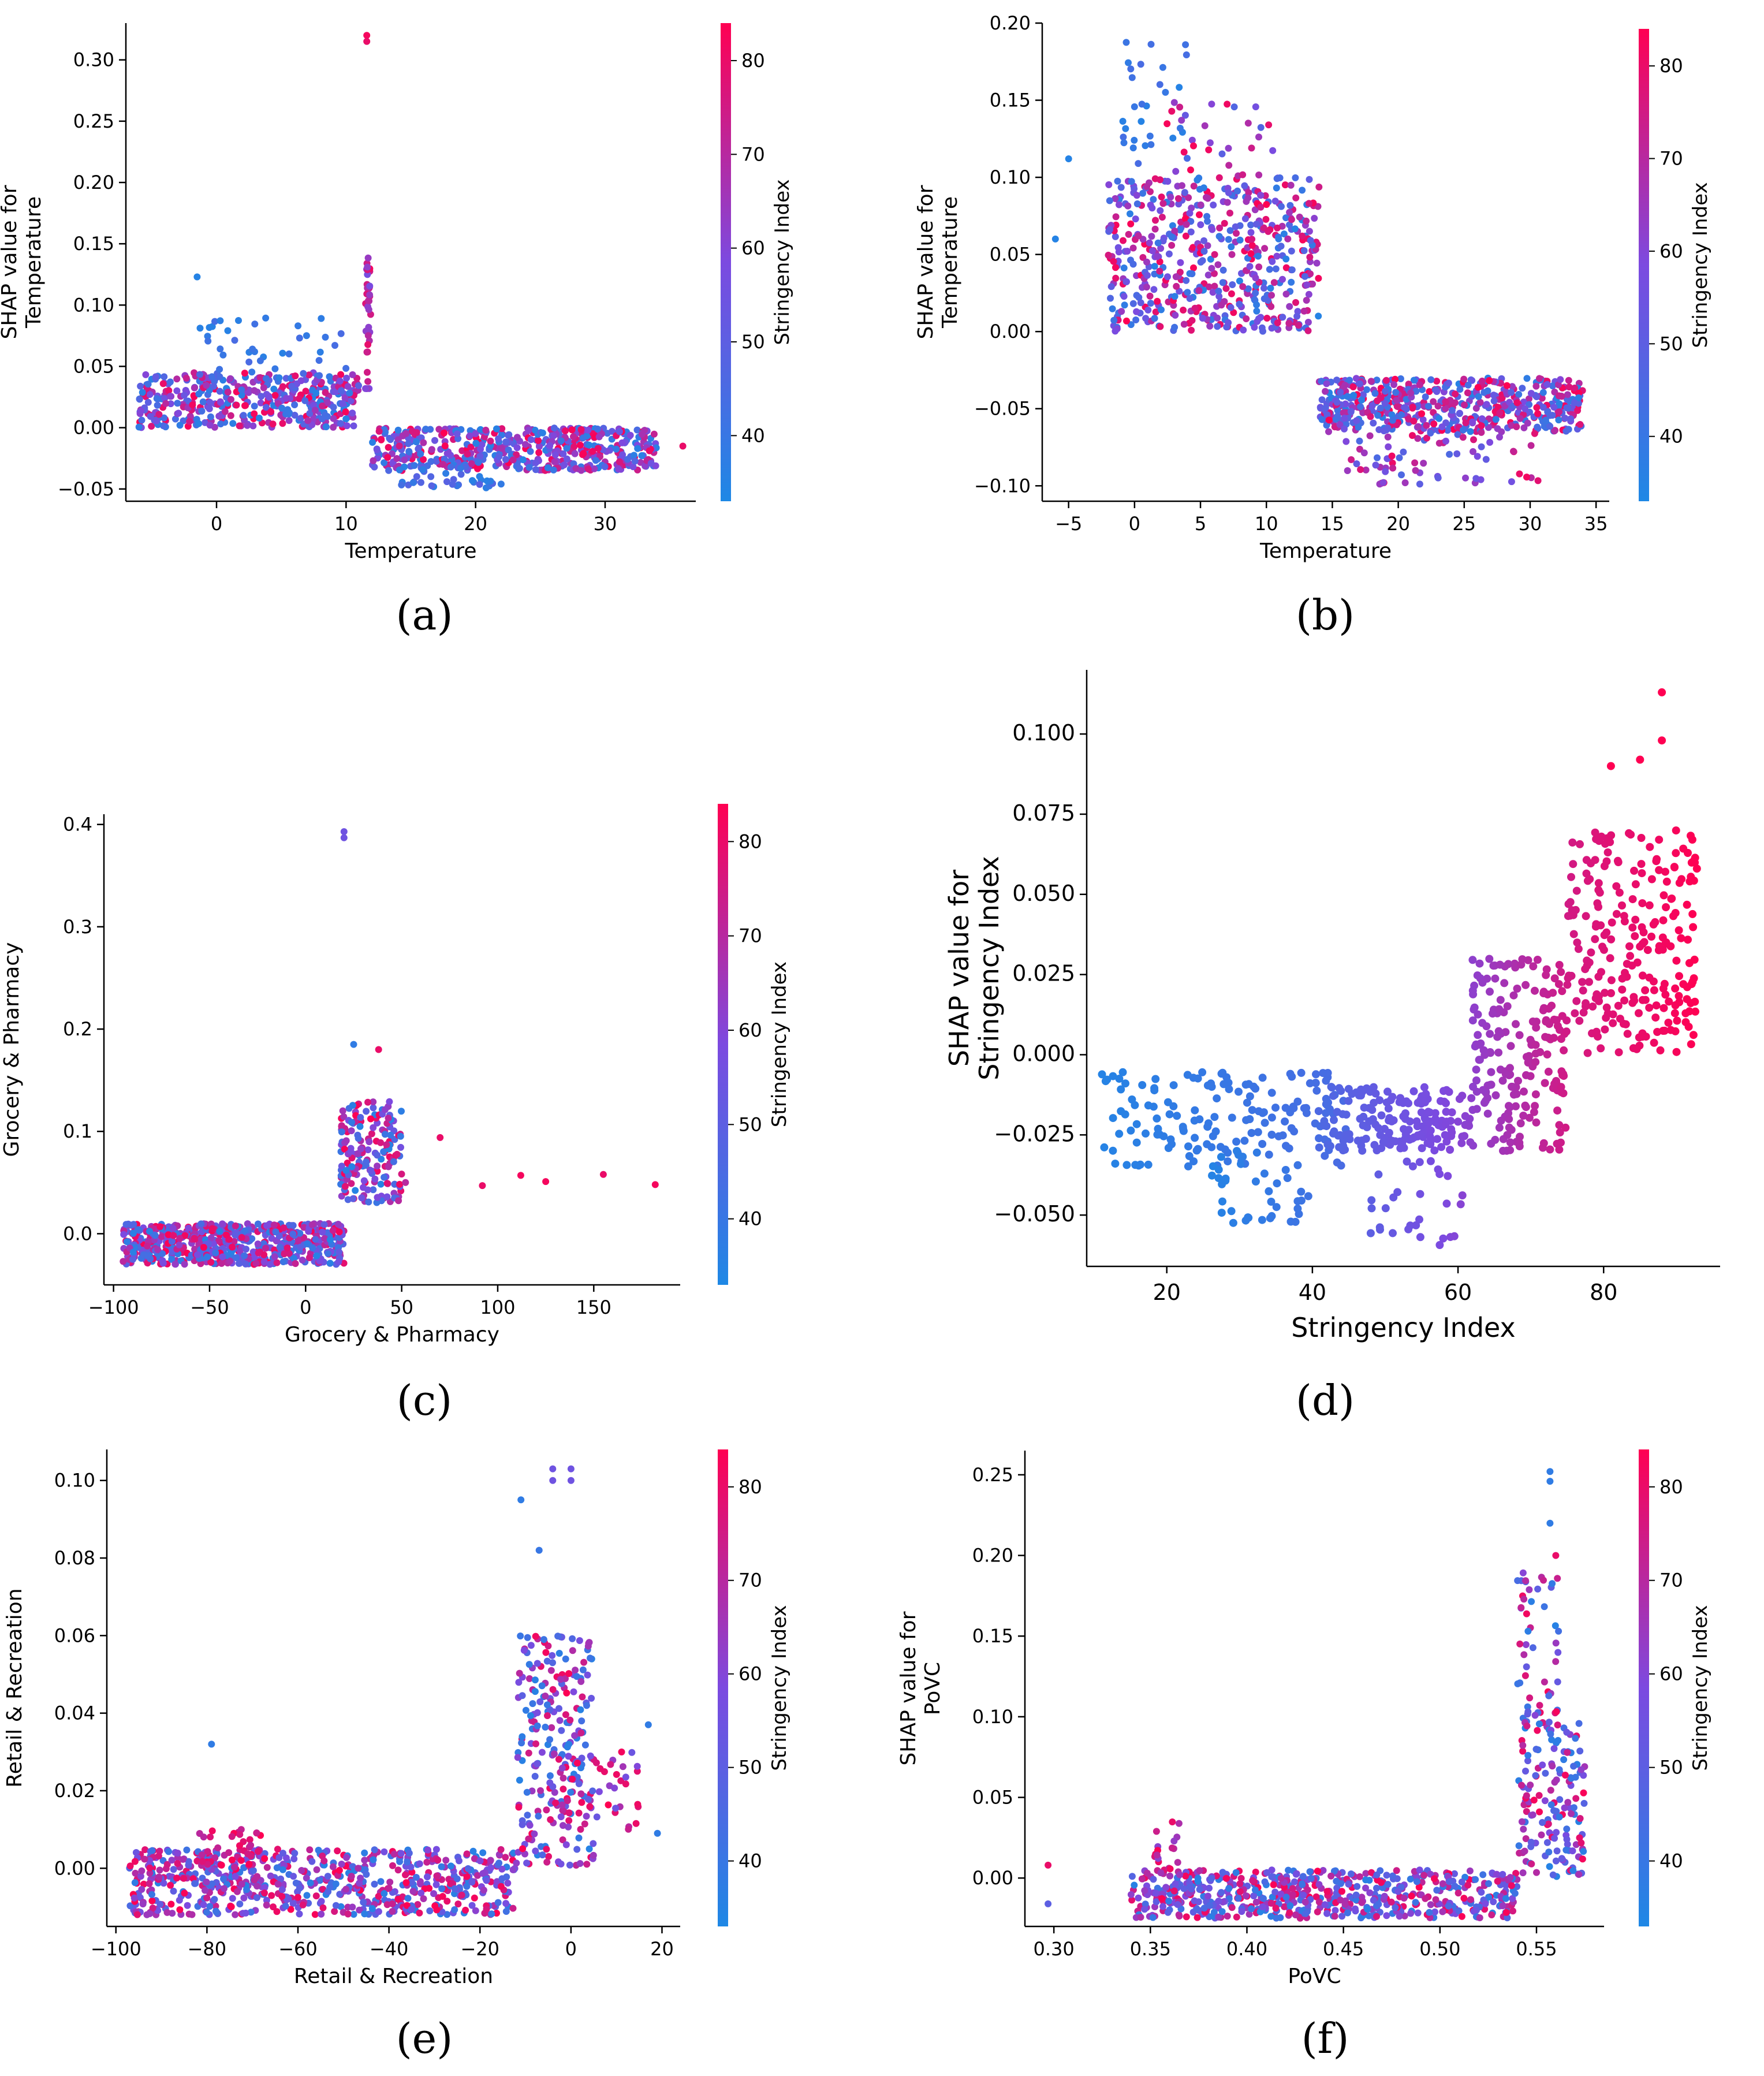  I want to click on colorbar-tick-label: 40, so click(1671, 437).